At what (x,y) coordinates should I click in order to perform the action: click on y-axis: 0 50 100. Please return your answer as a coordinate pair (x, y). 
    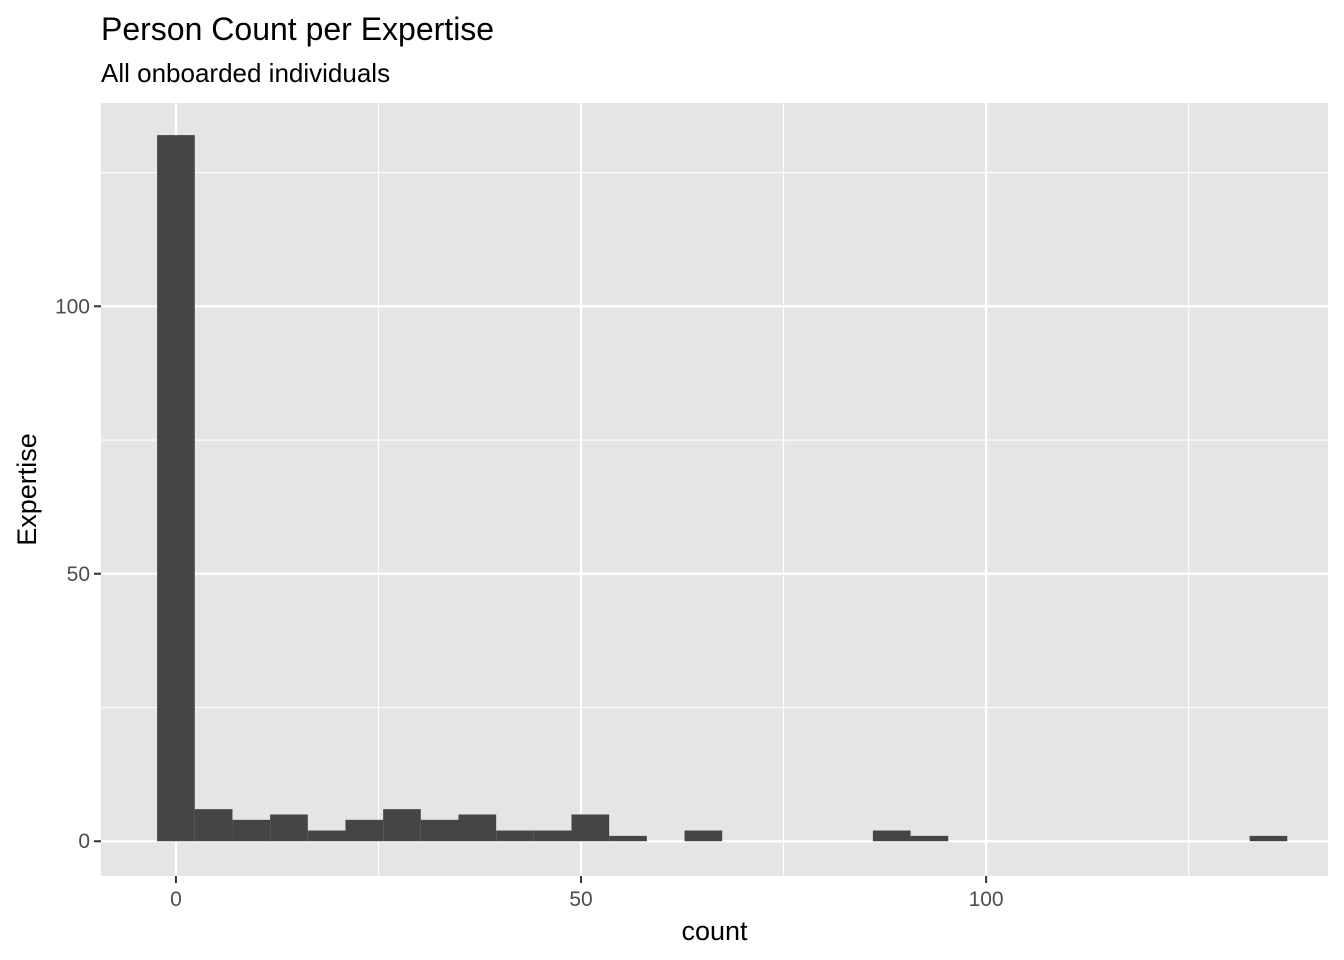
    Looking at the image, I should click on (78, 574).